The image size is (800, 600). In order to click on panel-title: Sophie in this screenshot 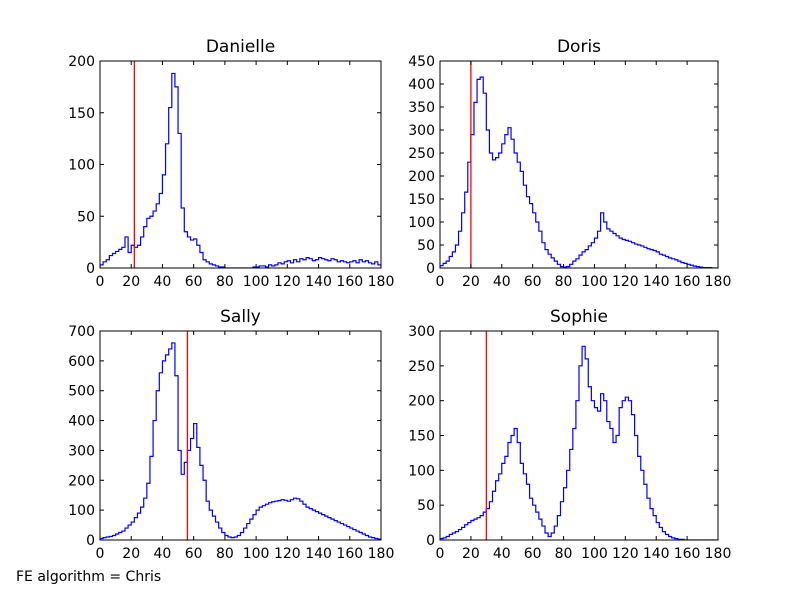, I will do `click(579, 317)`.